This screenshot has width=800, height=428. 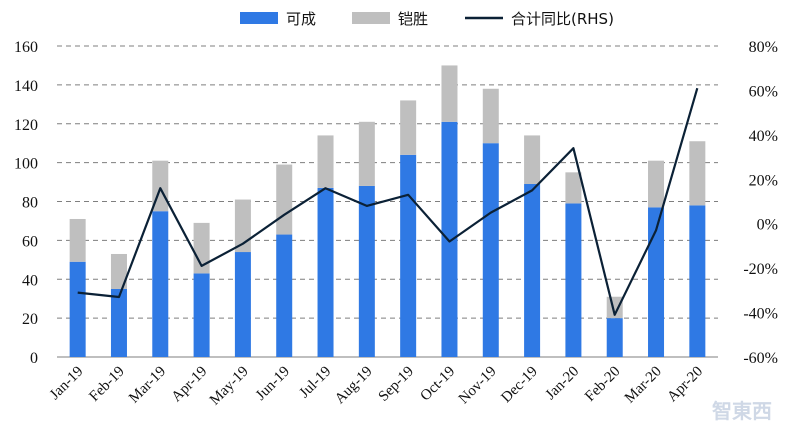 What do you see at coordinates (763, 91) in the screenshot?
I see `y2-tick-label: 60%` at bounding box center [763, 91].